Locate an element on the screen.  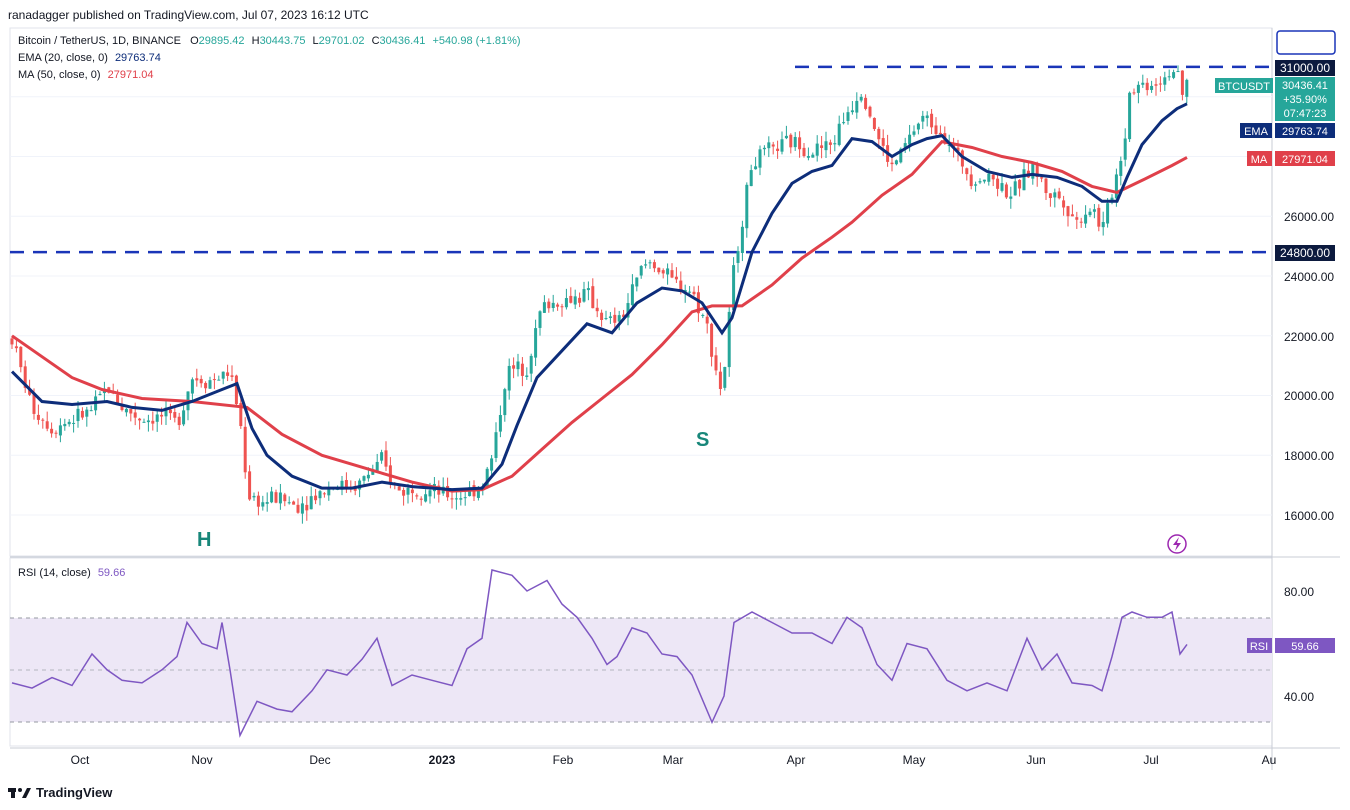
lightning-icon is located at coordinates (1177, 544).